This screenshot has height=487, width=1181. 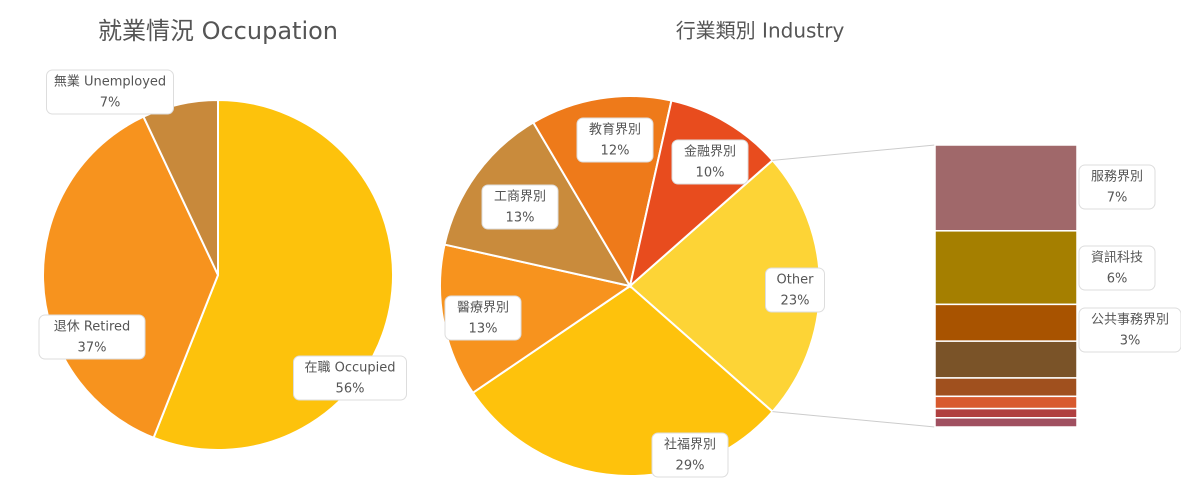 What do you see at coordinates (690, 445) in the screenshot?
I see `category-label: 社福界別` at bounding box center [690, 445].